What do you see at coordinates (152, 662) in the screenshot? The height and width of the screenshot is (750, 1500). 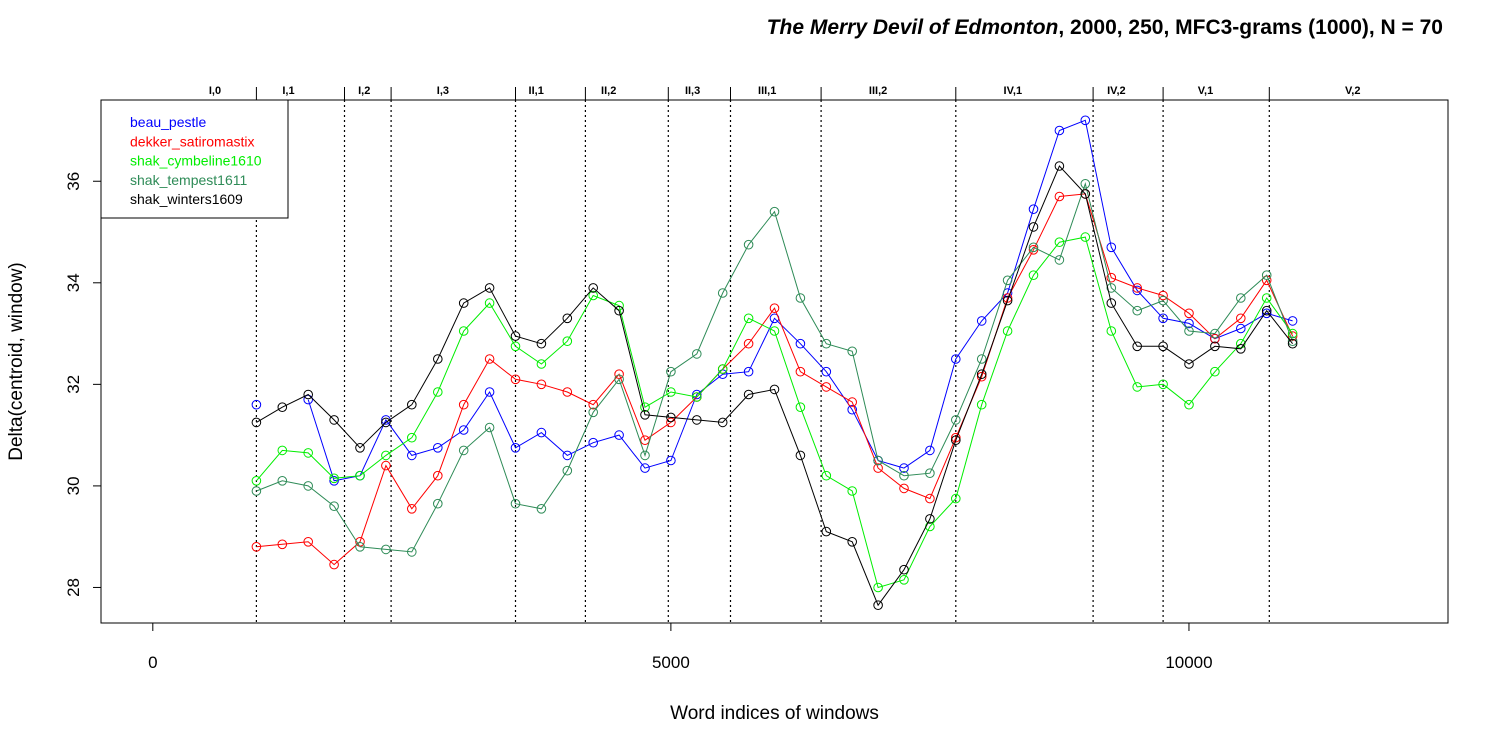 I see `x-tick-label: 0` at bounding box center [152, 662].